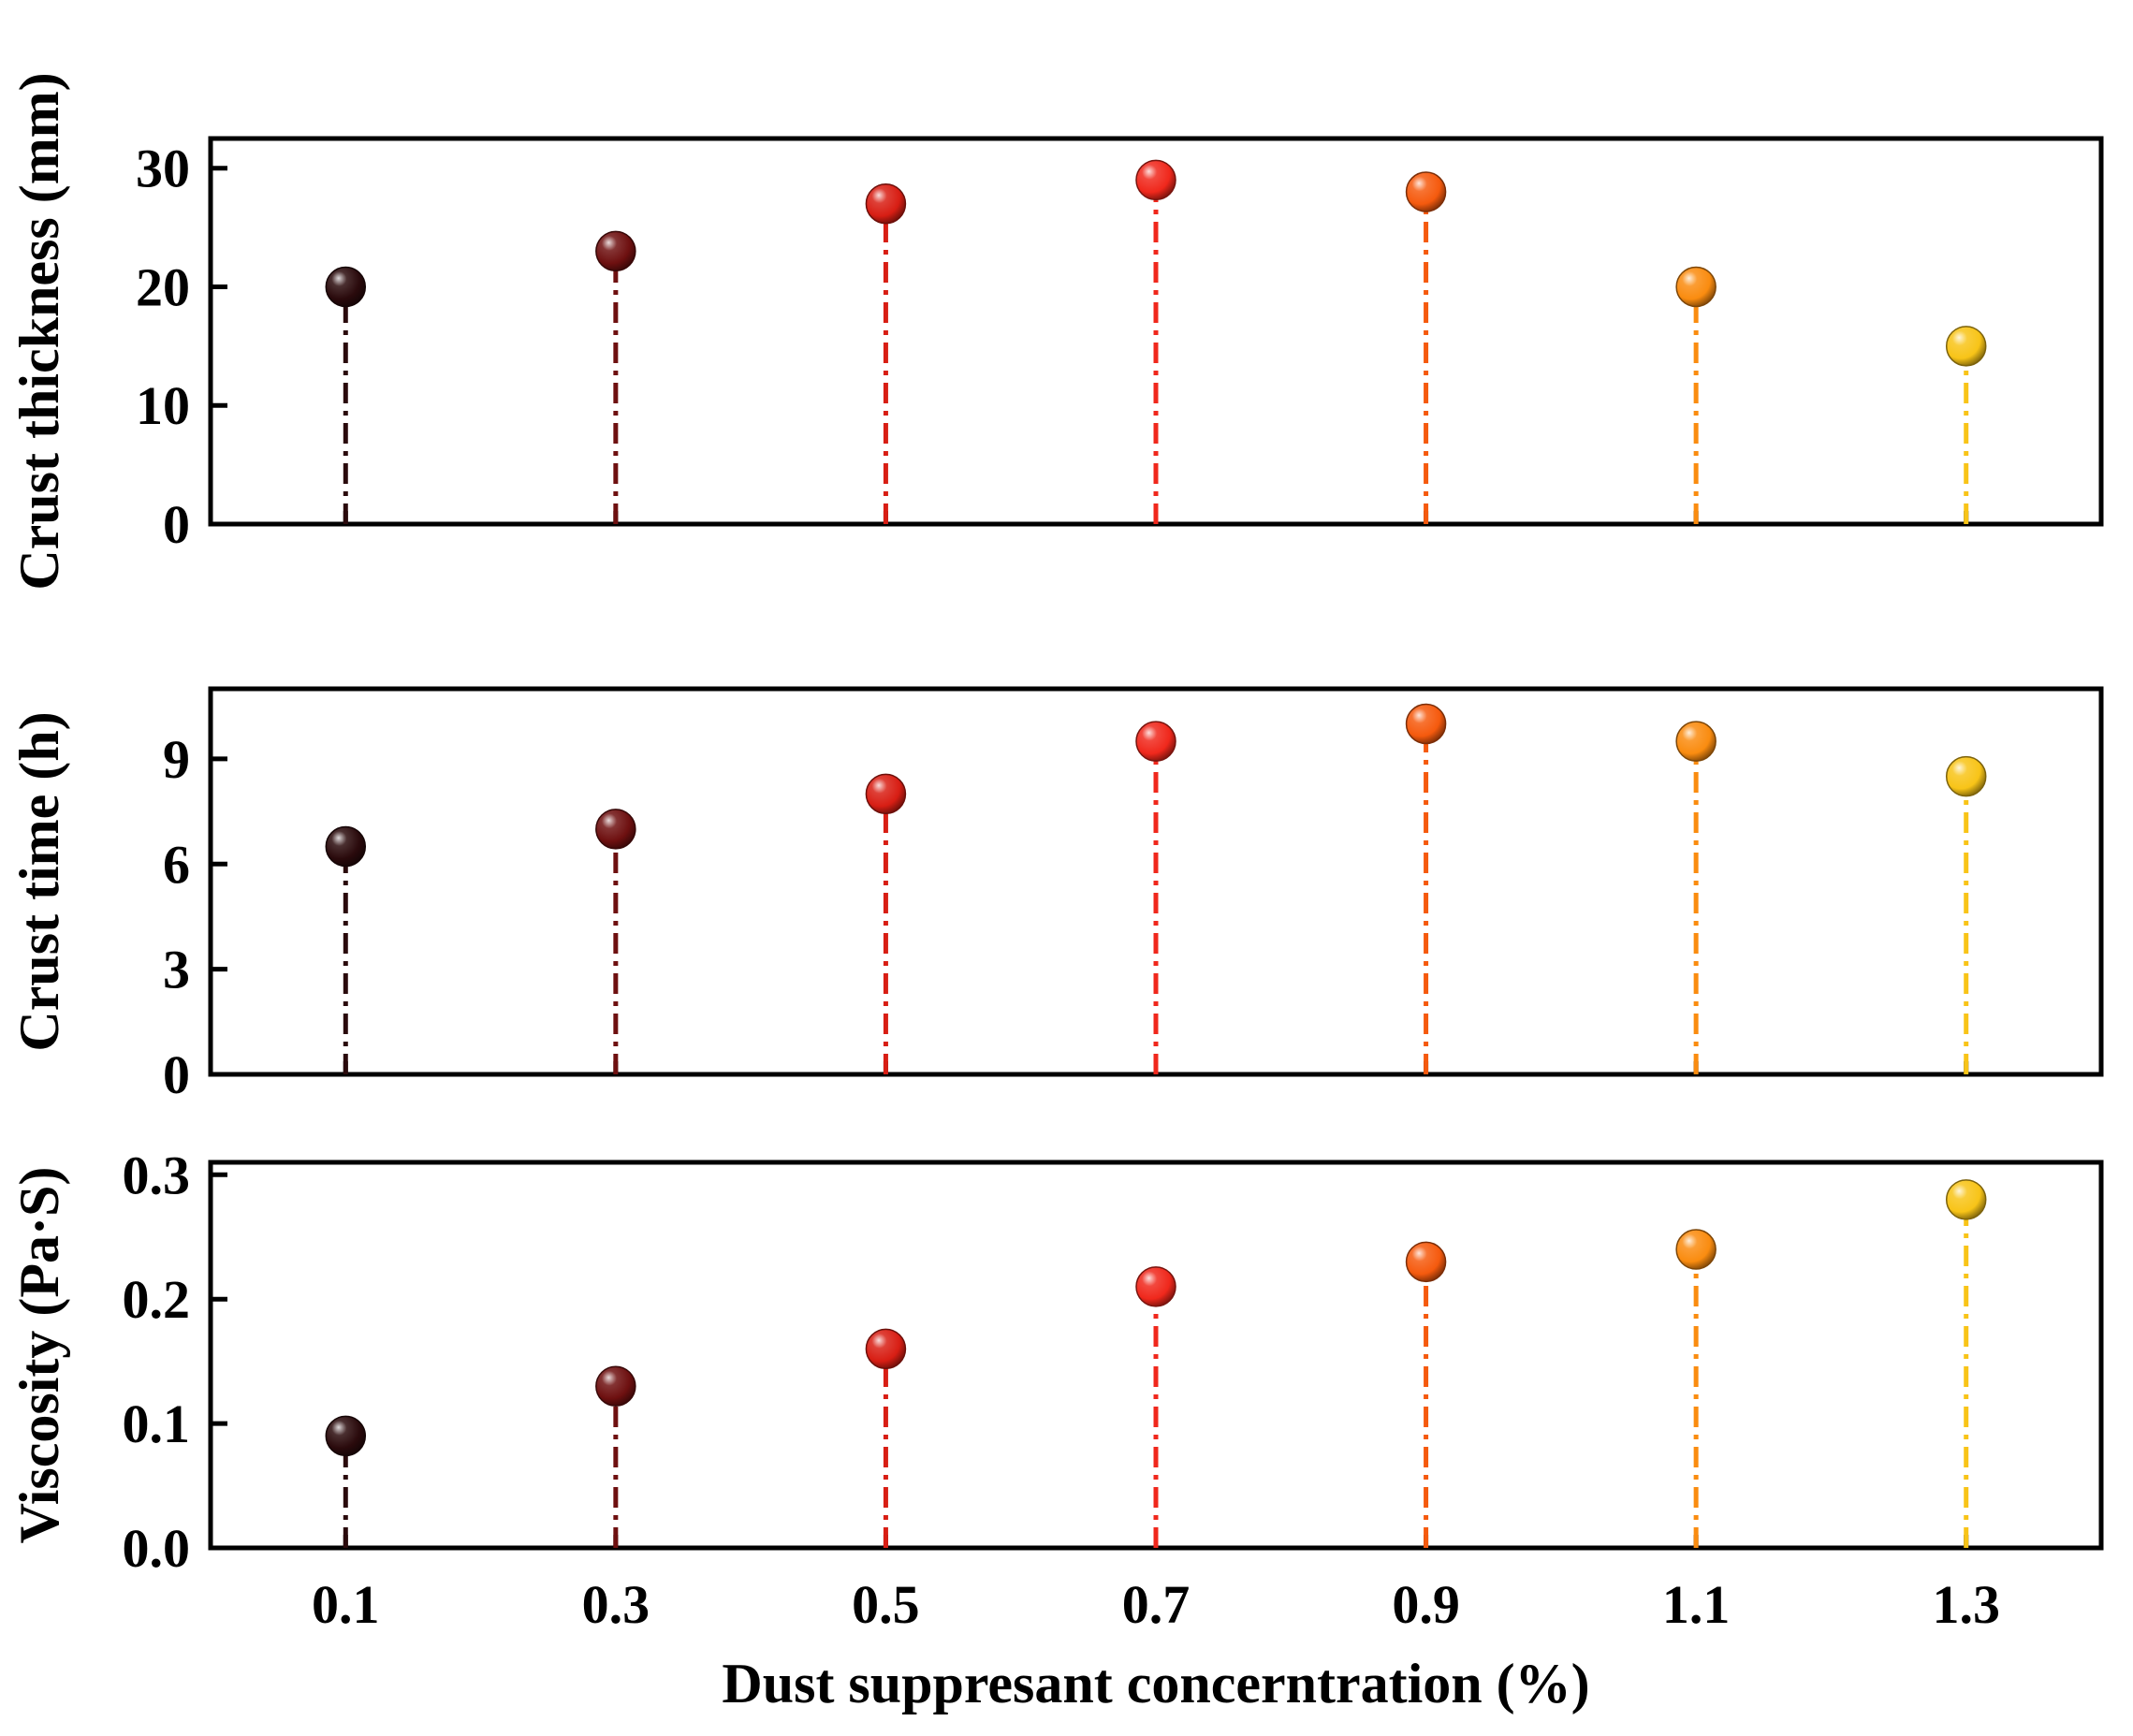  I want to click on y-tick-label: 20, so click(163, 286).